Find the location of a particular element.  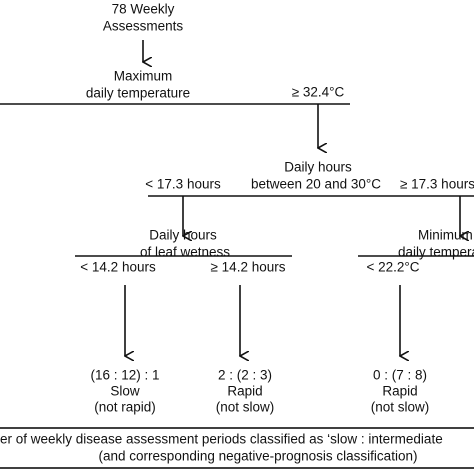

node-text: of leaf wetness is located at coordinates (185, 252).